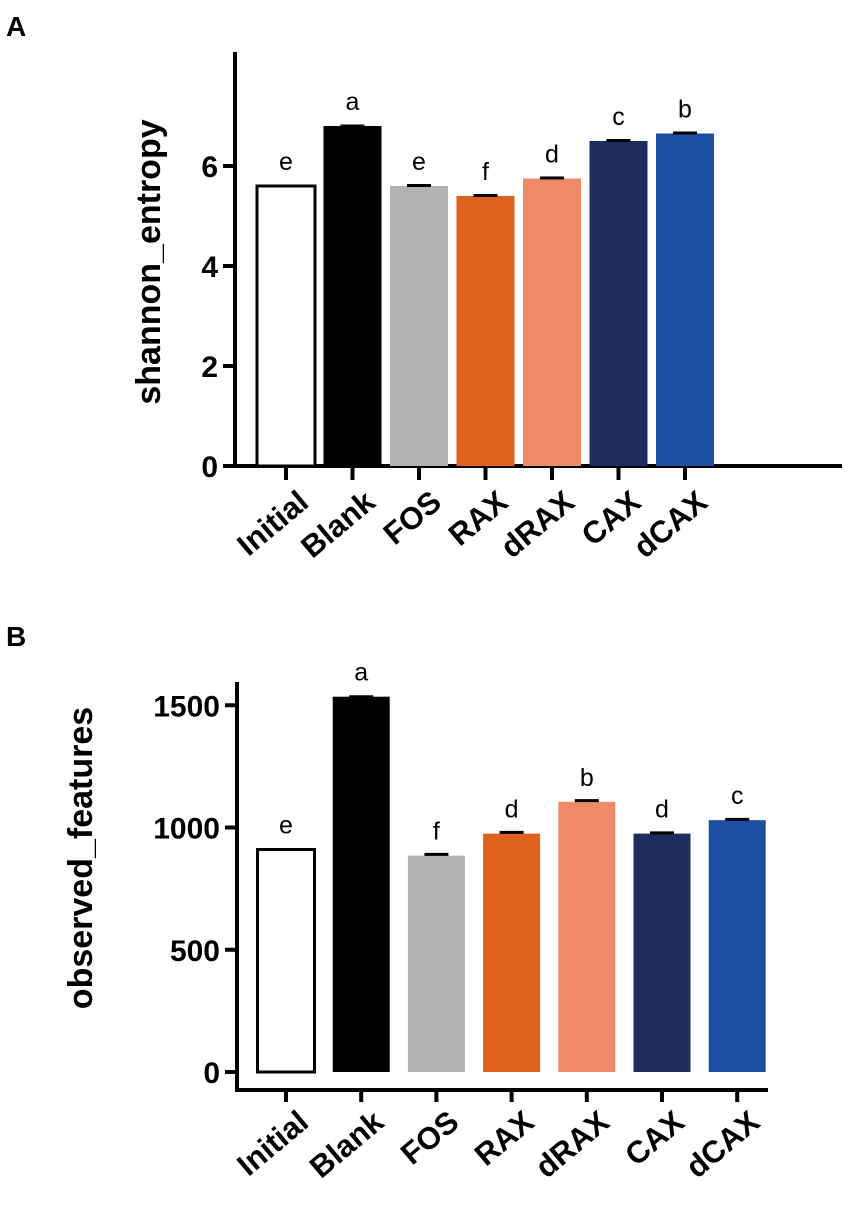 This screenshot has height=1221, width=854. I want to click on panel-b-ylabel: observed_features, so click(81, 858).